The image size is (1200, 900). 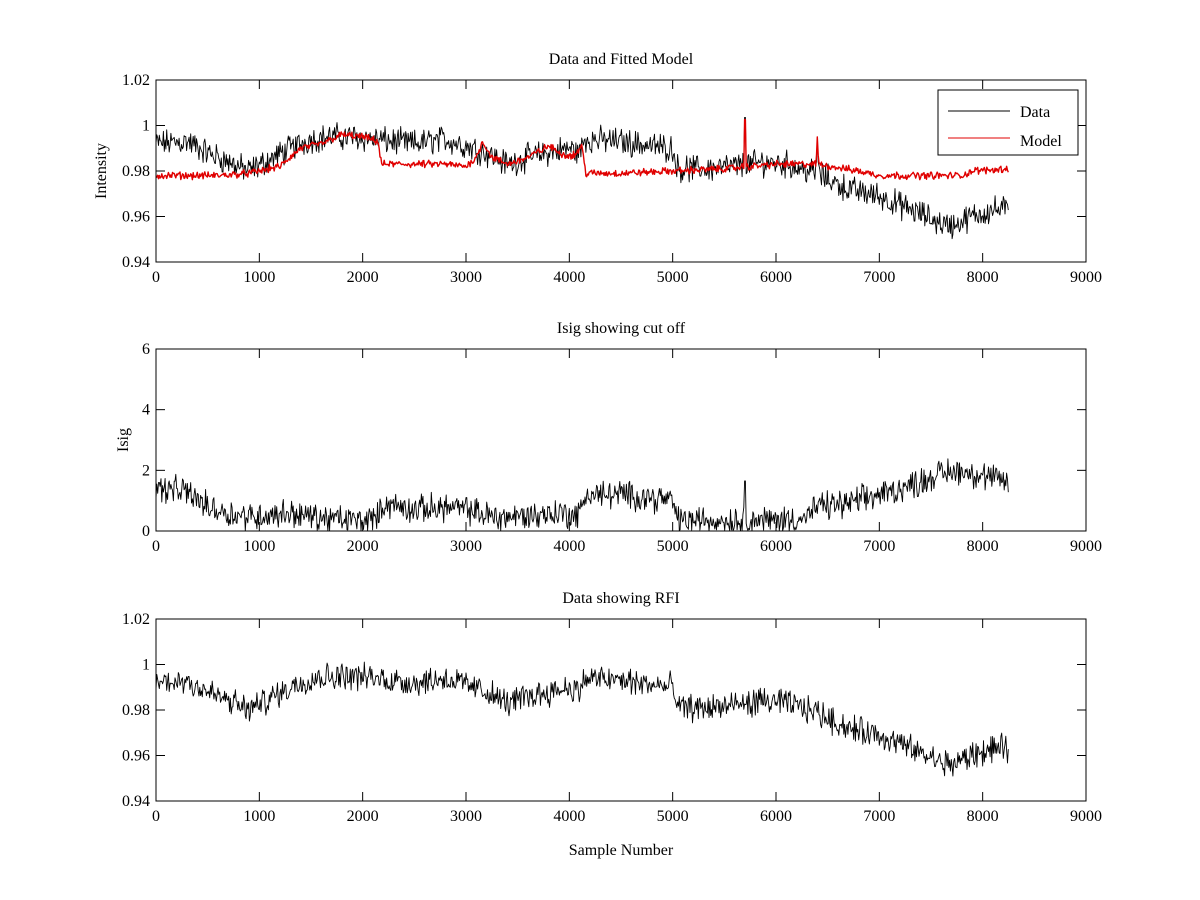 What do you see at coordinates (620, 598) in the screenshot?
I see `chart-title: Data showing RFI` at bounding box center [620, 598].